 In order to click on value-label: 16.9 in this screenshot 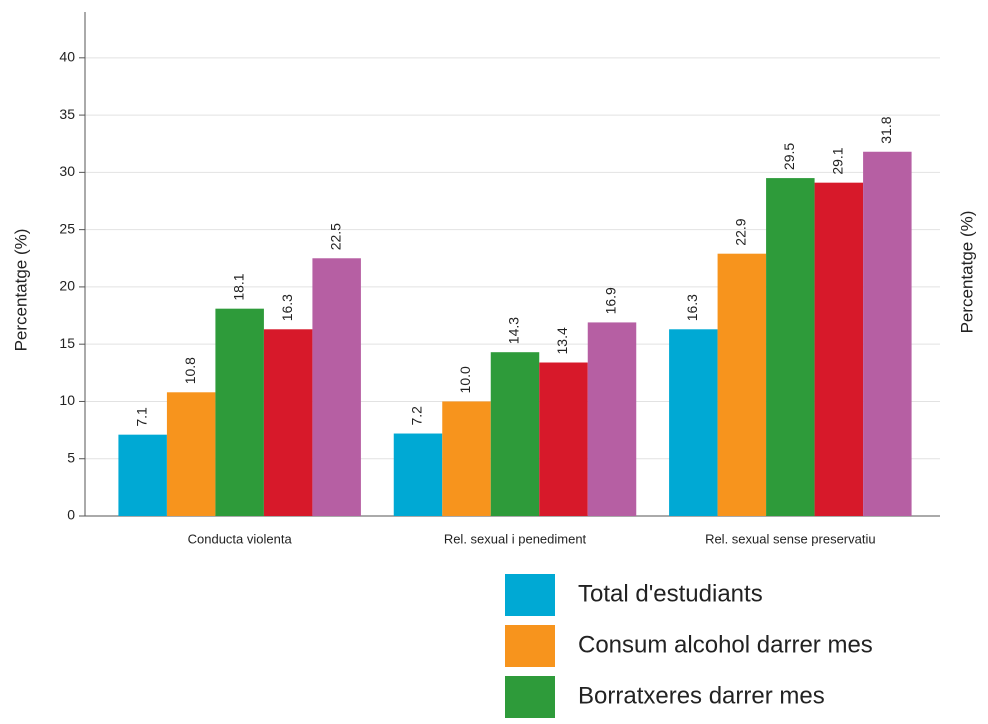, I will do `click(611, 300)`.